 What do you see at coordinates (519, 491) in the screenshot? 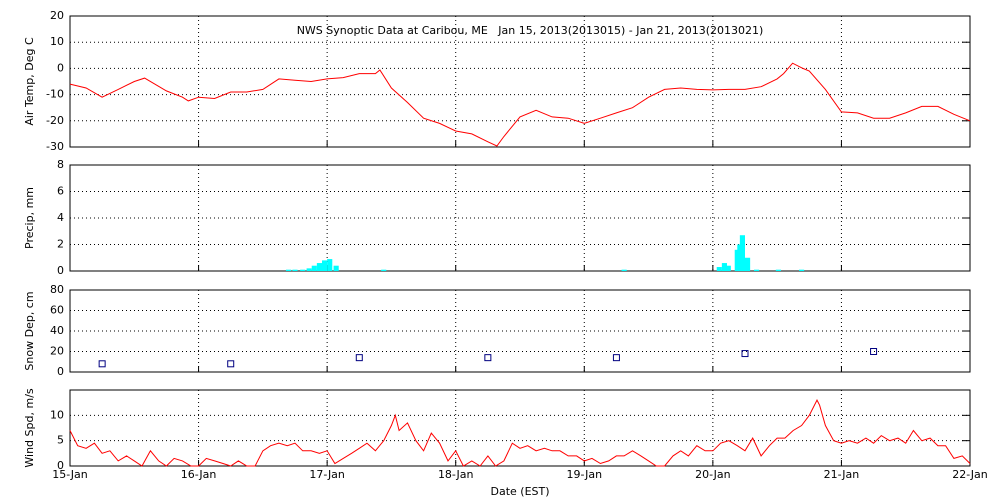
I see `x-axis-label: Date (EST)` at bounding box center [519, 491].